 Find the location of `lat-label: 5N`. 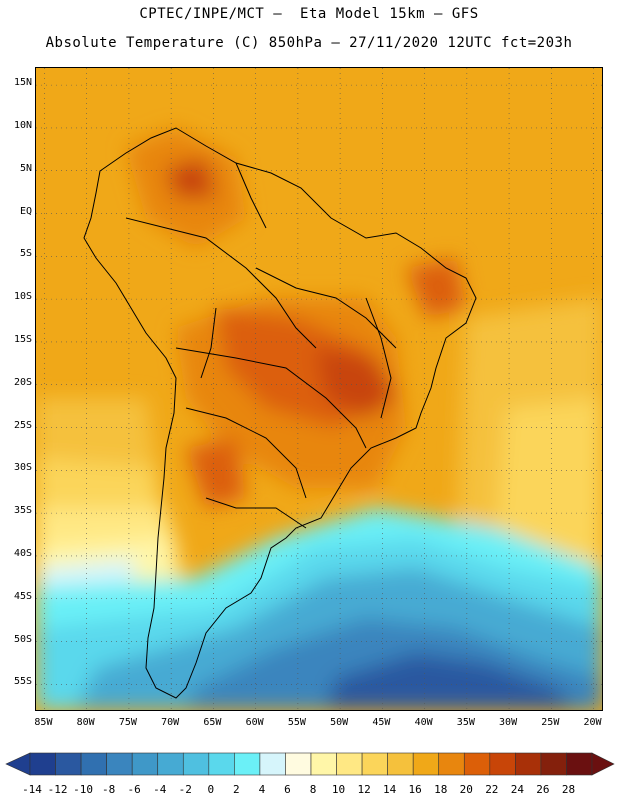

lat-label: 5N is located at coordinates (25, 168).